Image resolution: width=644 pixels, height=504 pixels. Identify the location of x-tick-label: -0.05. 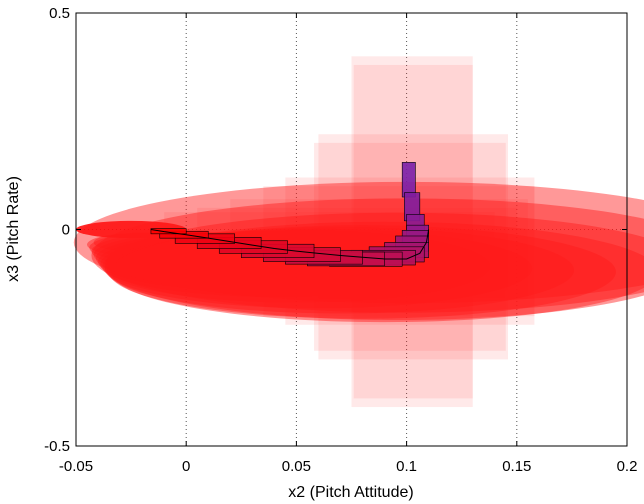
(76, 466).